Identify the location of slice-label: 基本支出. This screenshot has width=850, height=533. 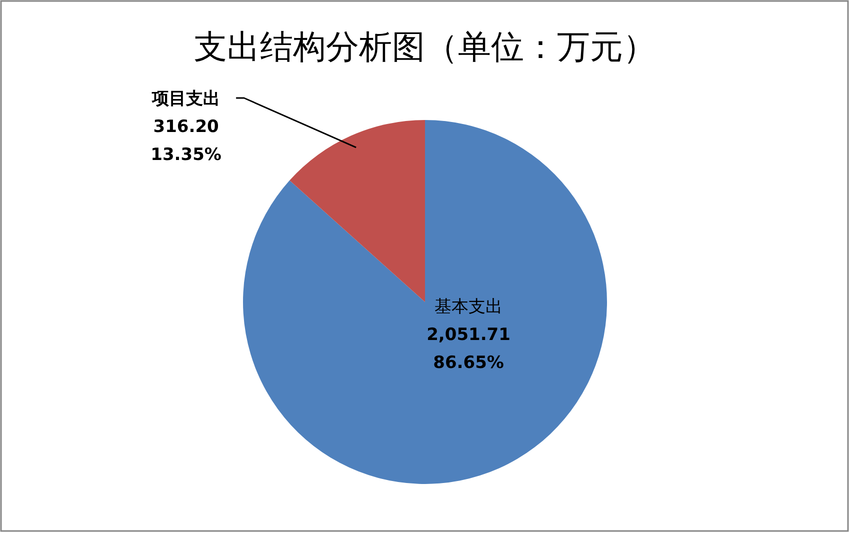
(468, 307).